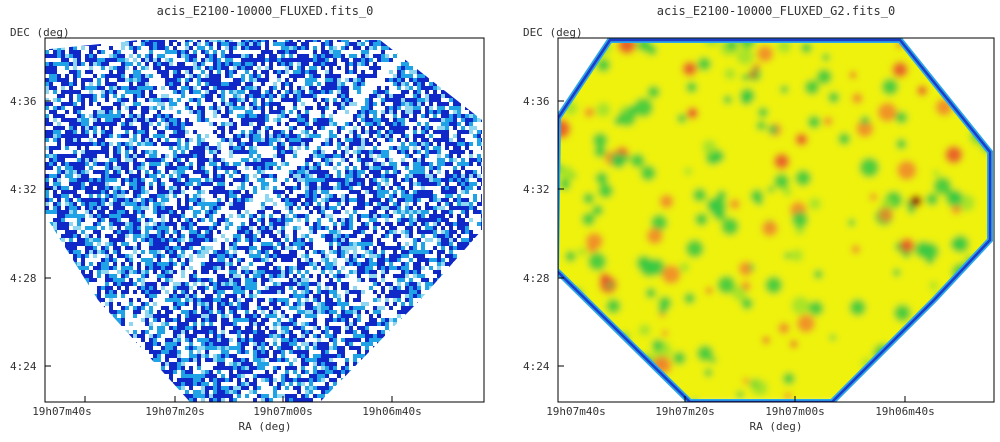  What do you see at coordinates (265, 11) in the screenshot?
I see `chart-title: acis_E2100-10000_FLUXED.fits_0` at bounding box center [265, 11].